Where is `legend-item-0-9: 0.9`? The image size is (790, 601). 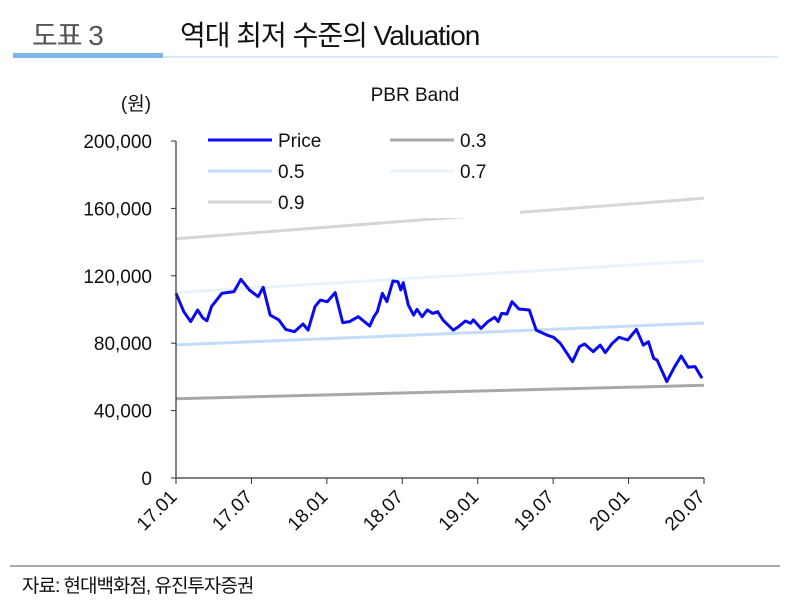
legend-item-0-9: 0.9 is located at coordinates (256, 203).